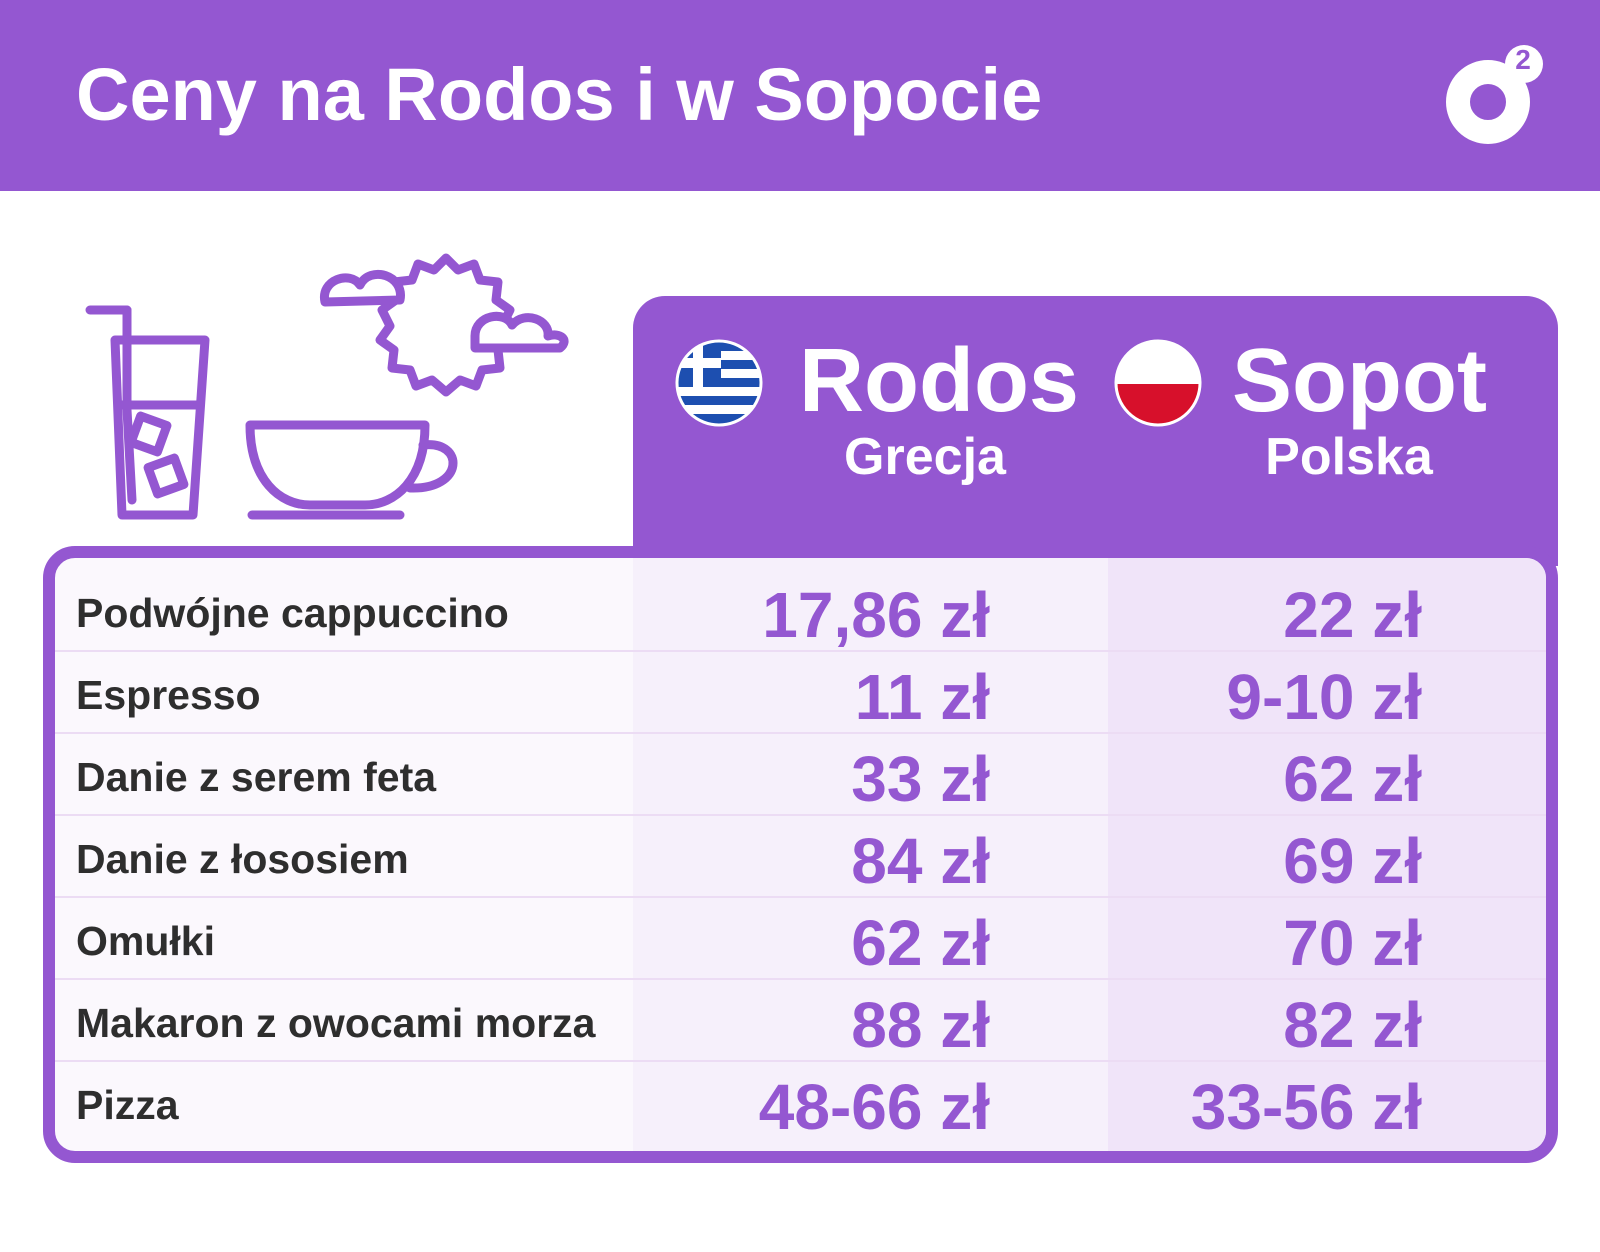  I want to click on item-name: Makaron z owocami morza, so click(336, 1023).